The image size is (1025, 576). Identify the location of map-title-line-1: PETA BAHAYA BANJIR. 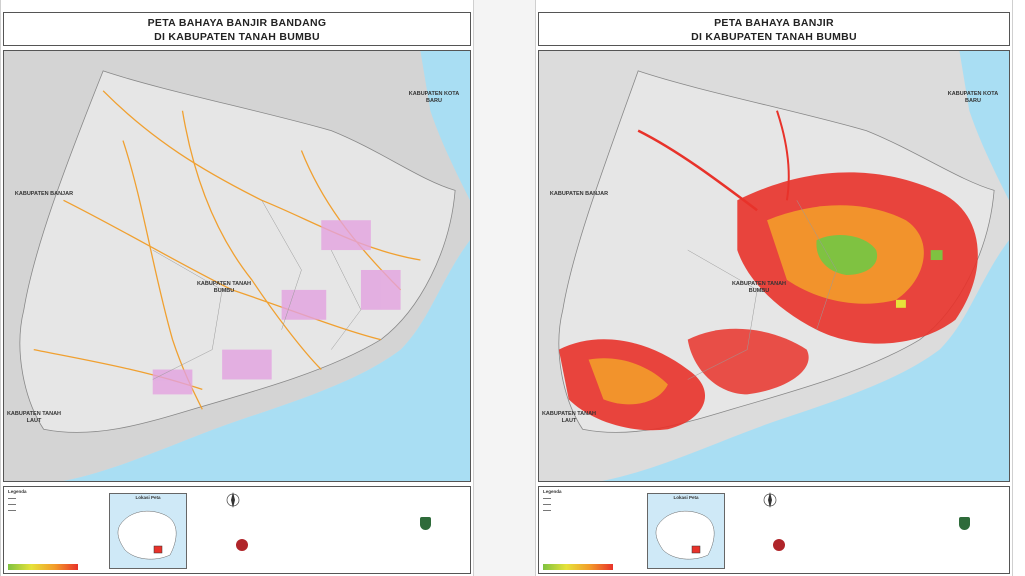
(774, 23).